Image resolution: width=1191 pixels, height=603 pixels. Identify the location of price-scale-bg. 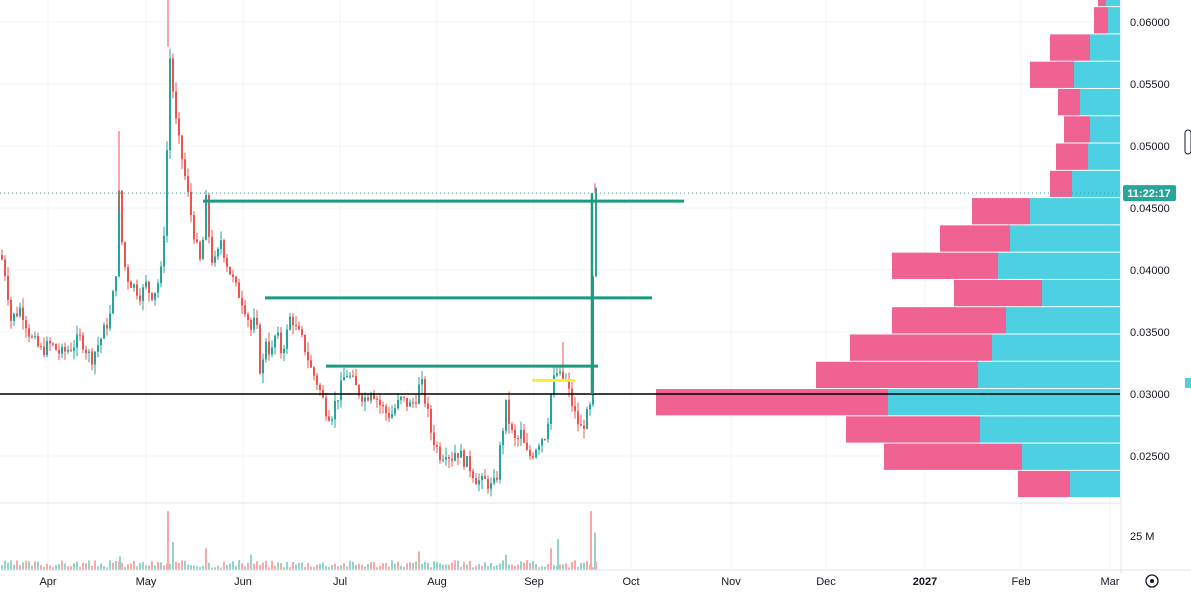
(1156, 286).